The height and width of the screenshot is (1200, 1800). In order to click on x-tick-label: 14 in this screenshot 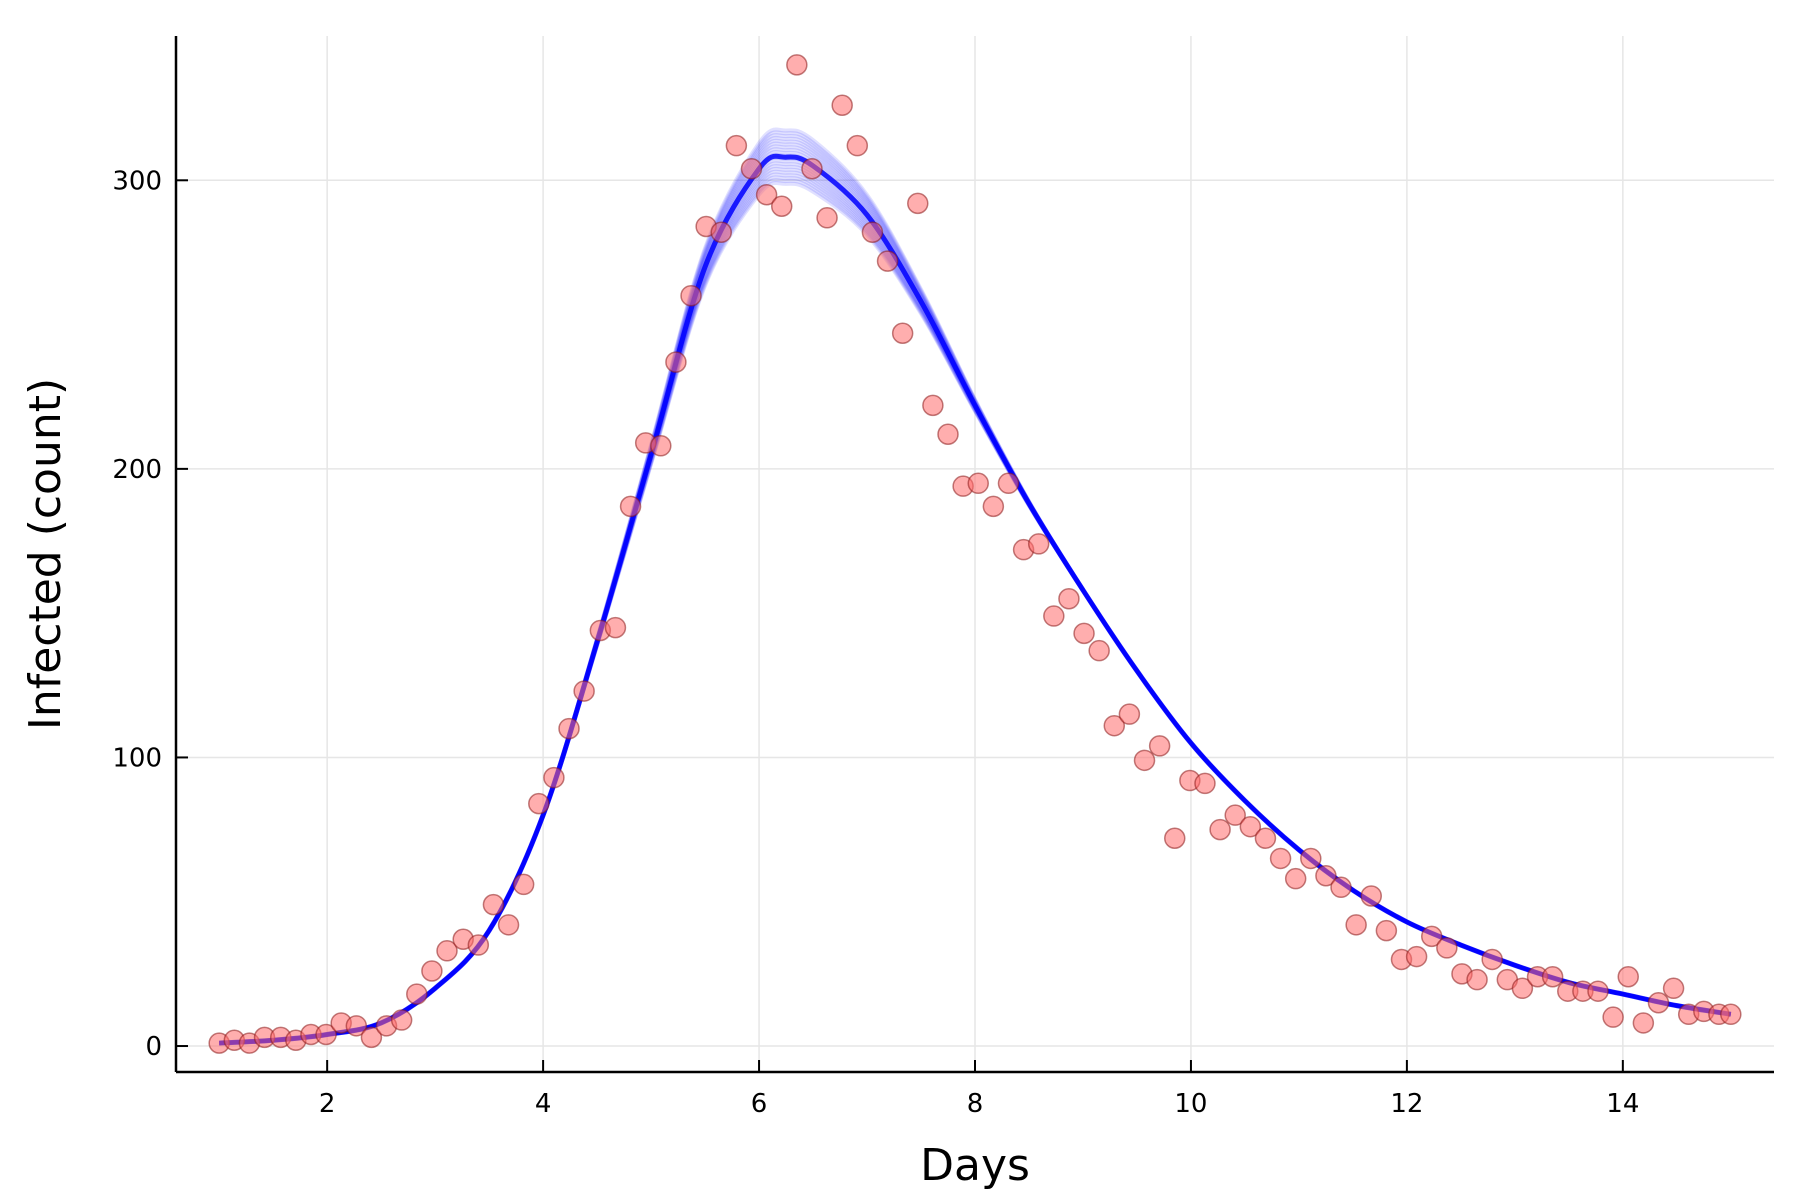, I will do `click(1622, 1104)`.